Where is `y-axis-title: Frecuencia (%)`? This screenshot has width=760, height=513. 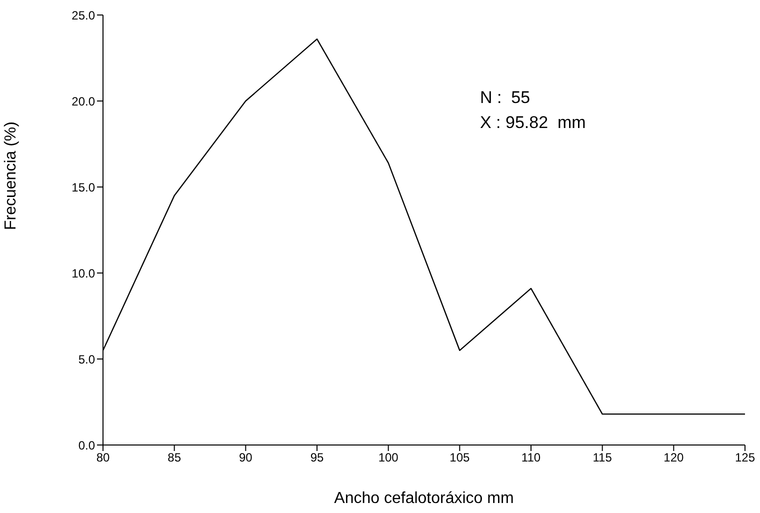
y-axis-title: Frecuencia (%) is located at coordinates (11, 176).